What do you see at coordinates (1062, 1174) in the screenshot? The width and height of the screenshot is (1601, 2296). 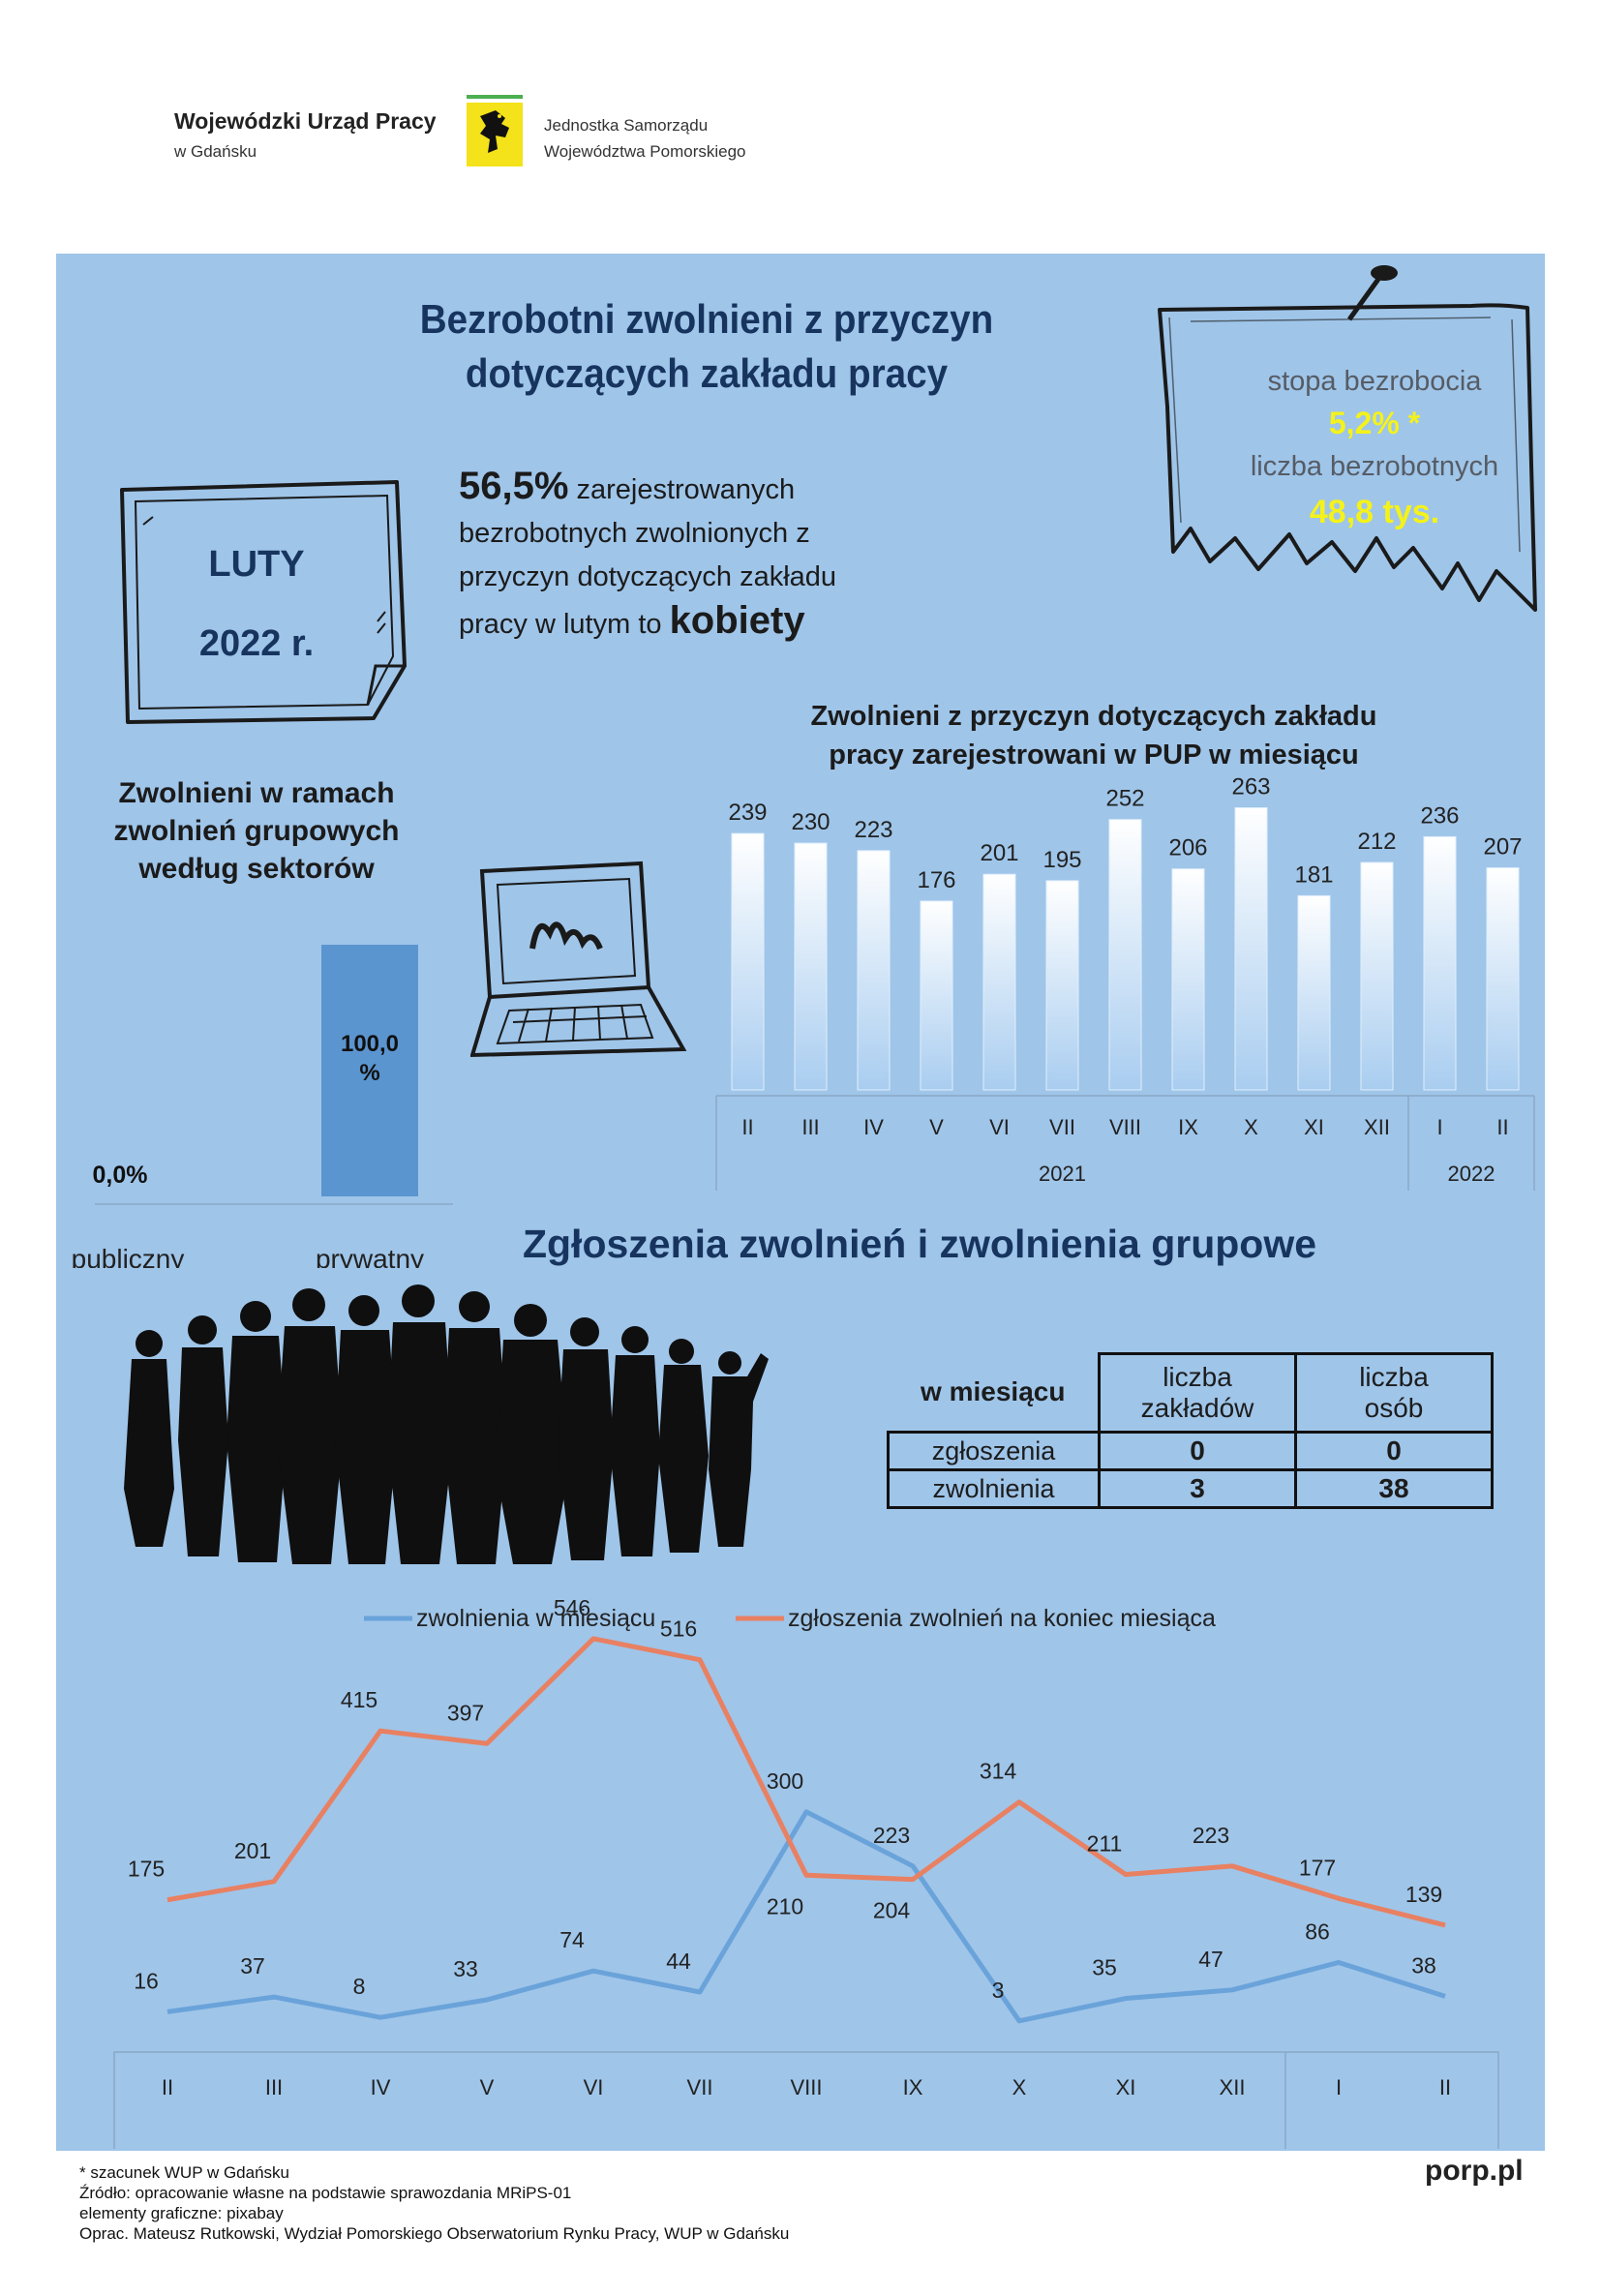 I see `group-label: 2021` at bounding box center [1062, 1174].